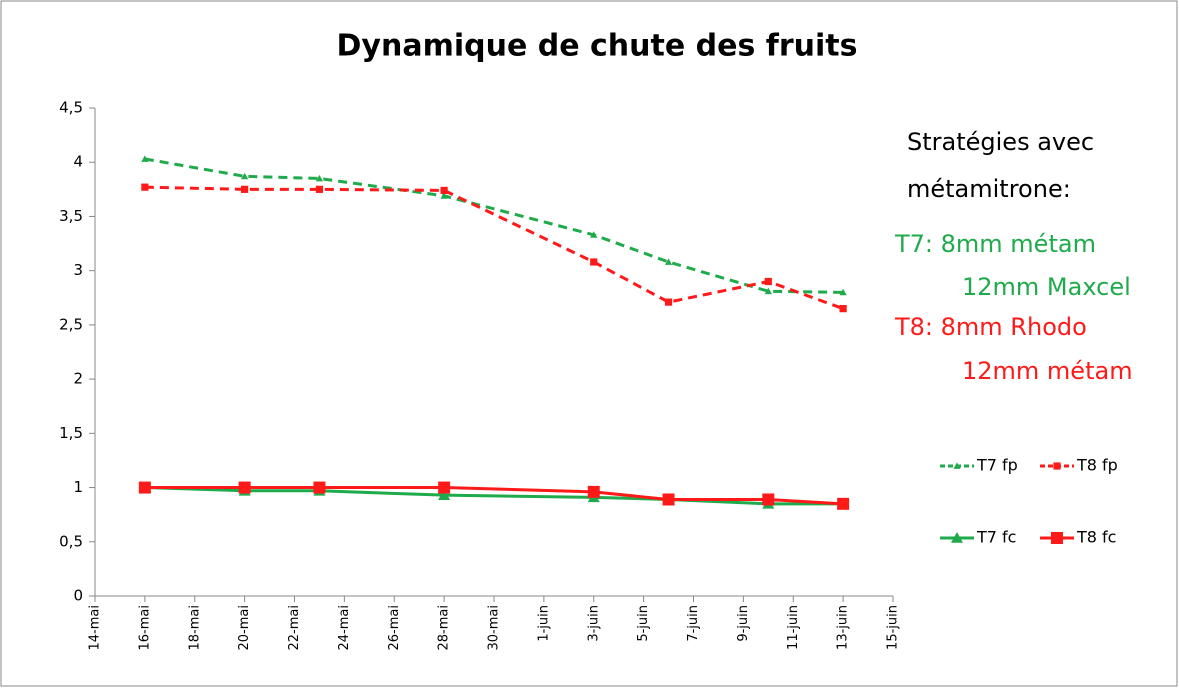 The width and height of the screenshot is (1179, 688). What do you see at coordinates (743, 623) in the screenshot?
I see `x-tick-label: 9-juin` at bounding box center [743, 623].